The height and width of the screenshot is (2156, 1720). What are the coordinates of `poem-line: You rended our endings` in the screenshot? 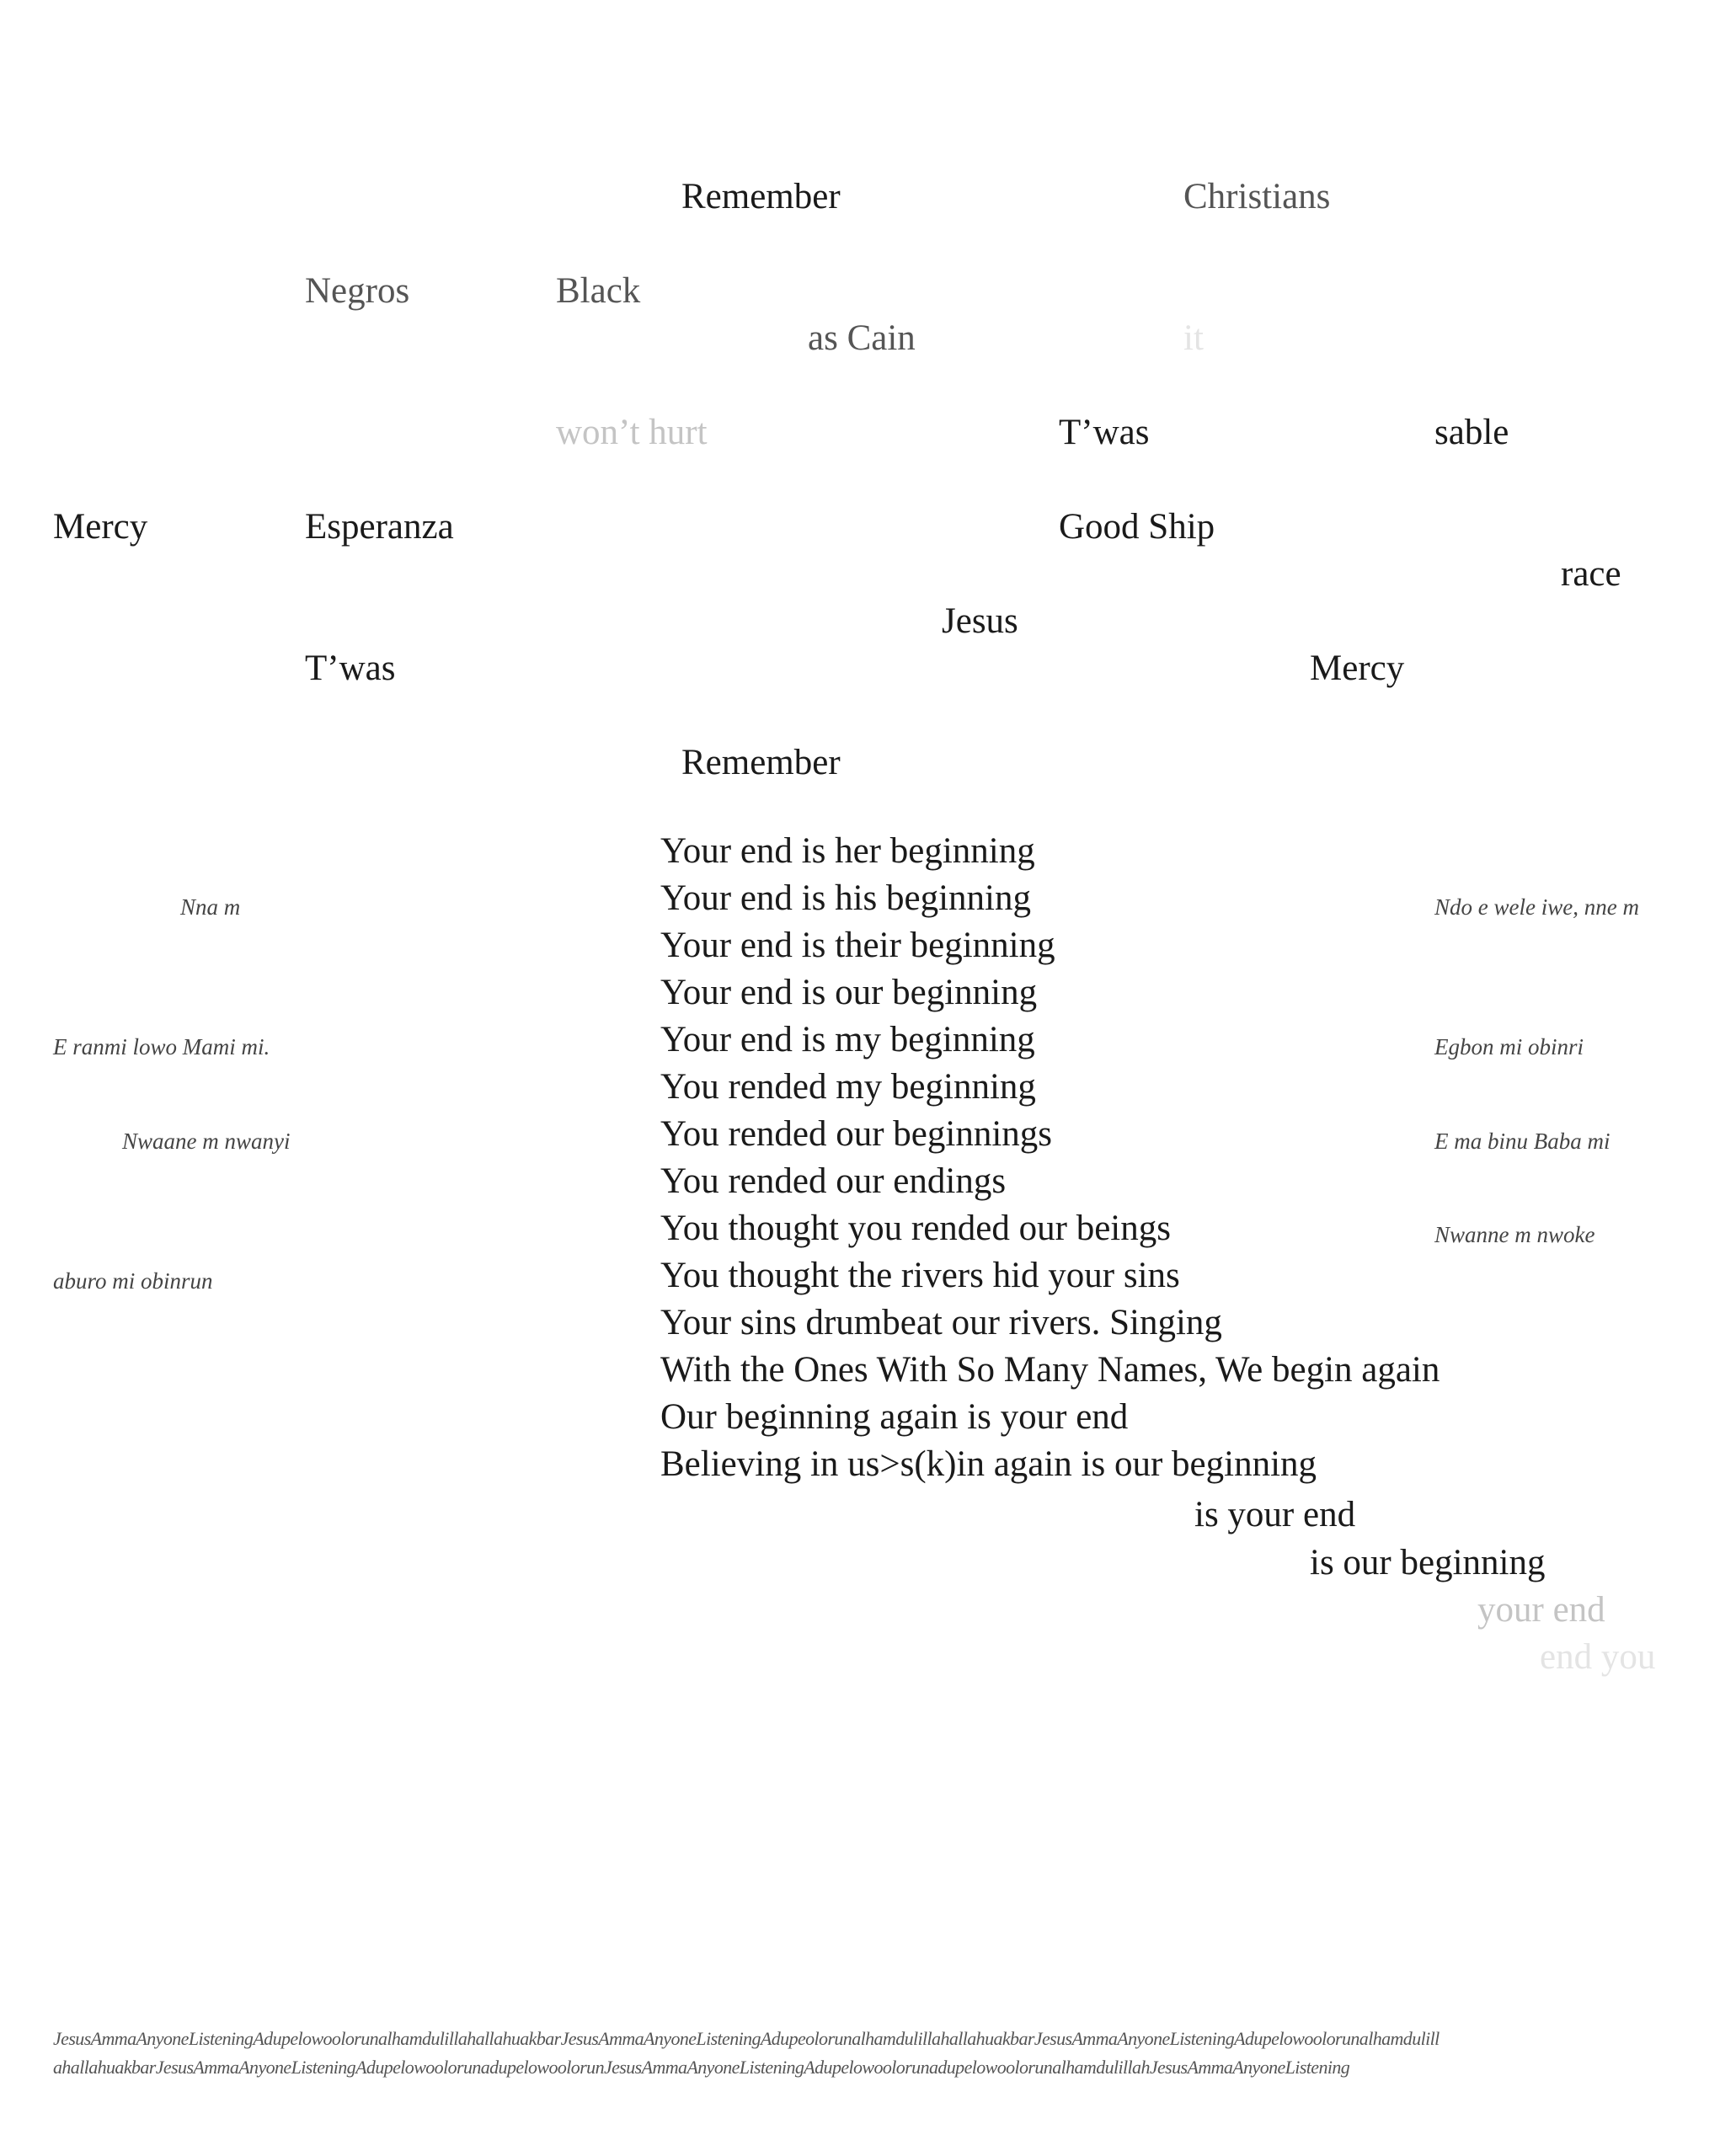 It's located at (833, 1181).